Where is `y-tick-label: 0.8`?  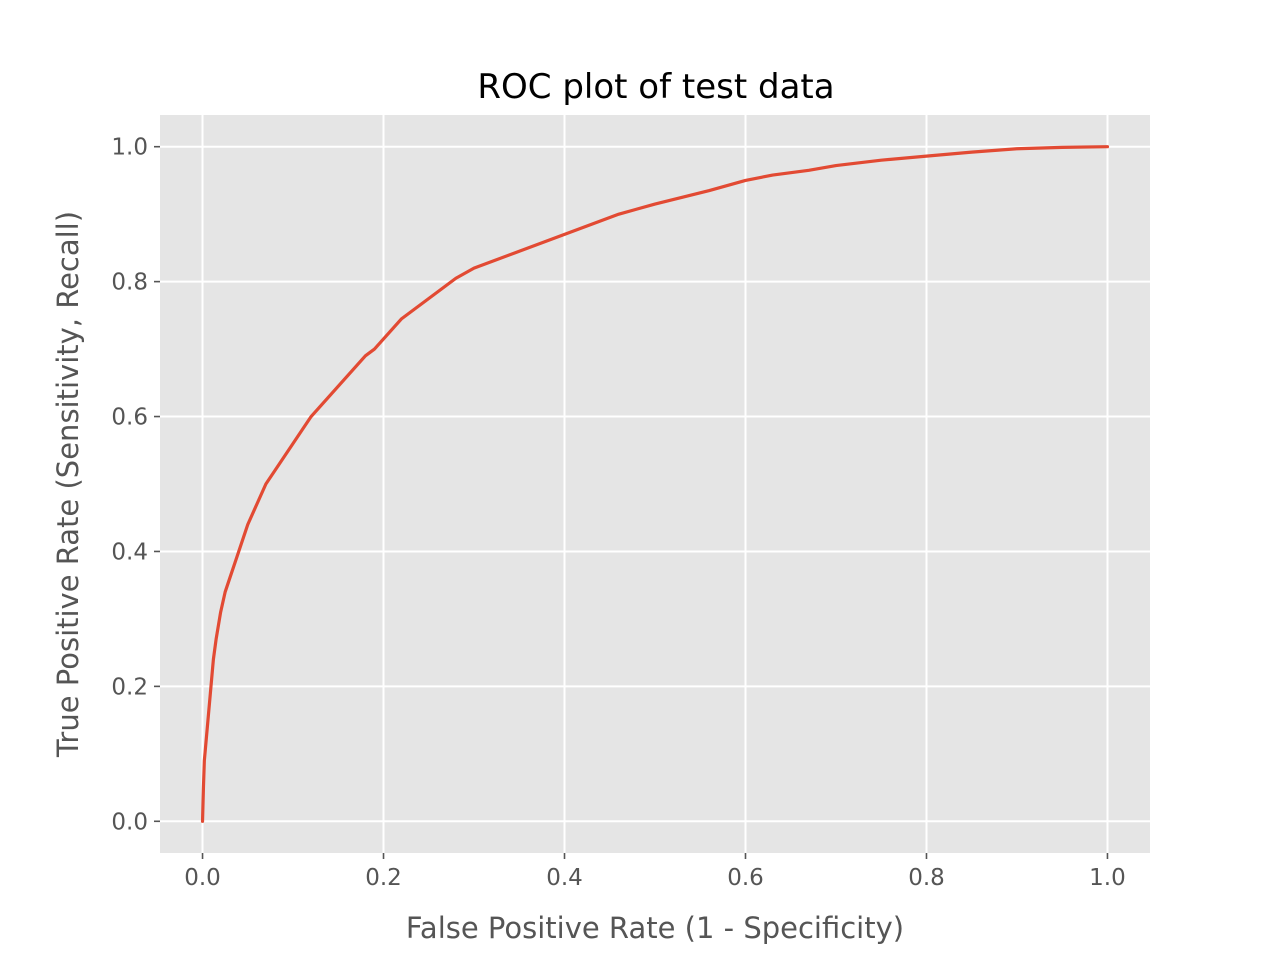
y-tick-label: 0.8 is located at coordinates (129, 283).